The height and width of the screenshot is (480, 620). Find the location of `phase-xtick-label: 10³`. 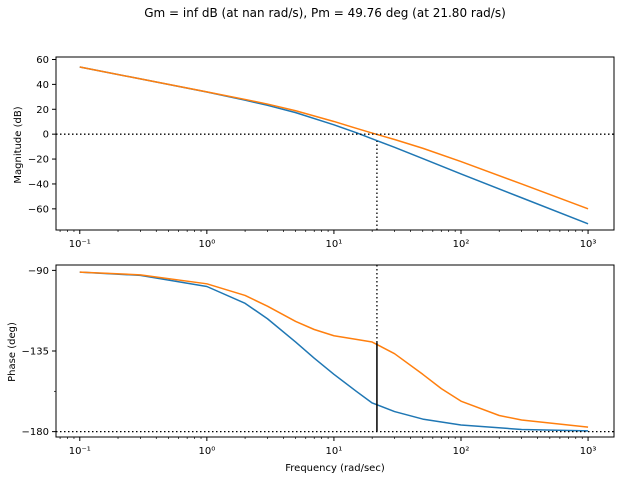

phase-xtick-label: 10³ is located at coordinates (588, 451).